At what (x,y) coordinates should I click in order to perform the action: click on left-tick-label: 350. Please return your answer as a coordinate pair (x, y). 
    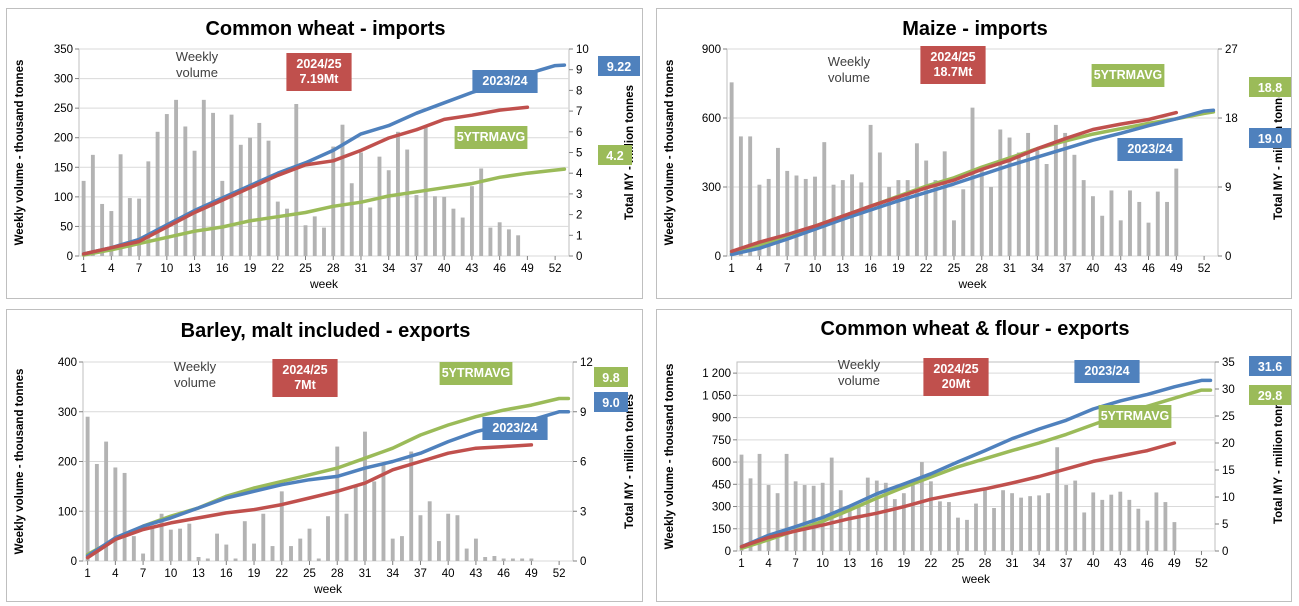
    Looking at the image, I should click on (63, 50).